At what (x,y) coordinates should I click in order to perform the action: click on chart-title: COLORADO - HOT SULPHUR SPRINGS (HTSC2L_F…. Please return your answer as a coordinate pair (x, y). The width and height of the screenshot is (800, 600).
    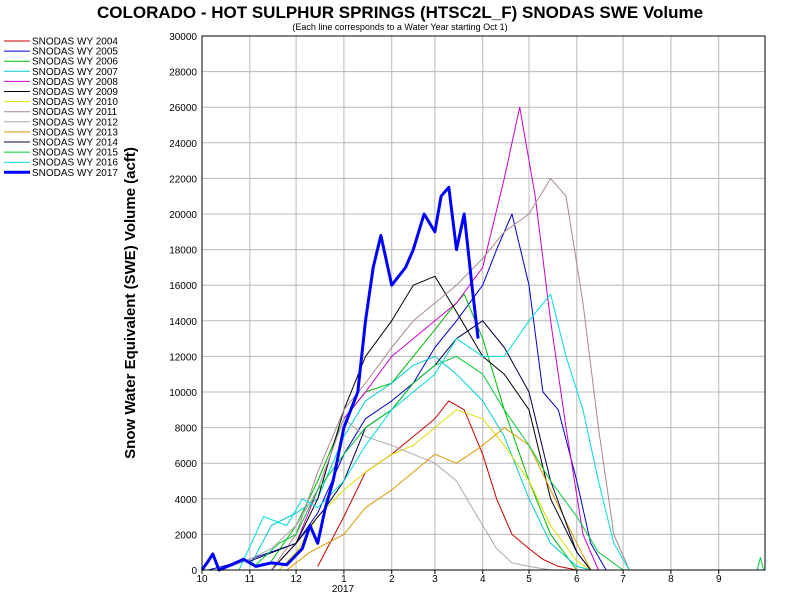
    Looking at the image, I should click on (400, 12).